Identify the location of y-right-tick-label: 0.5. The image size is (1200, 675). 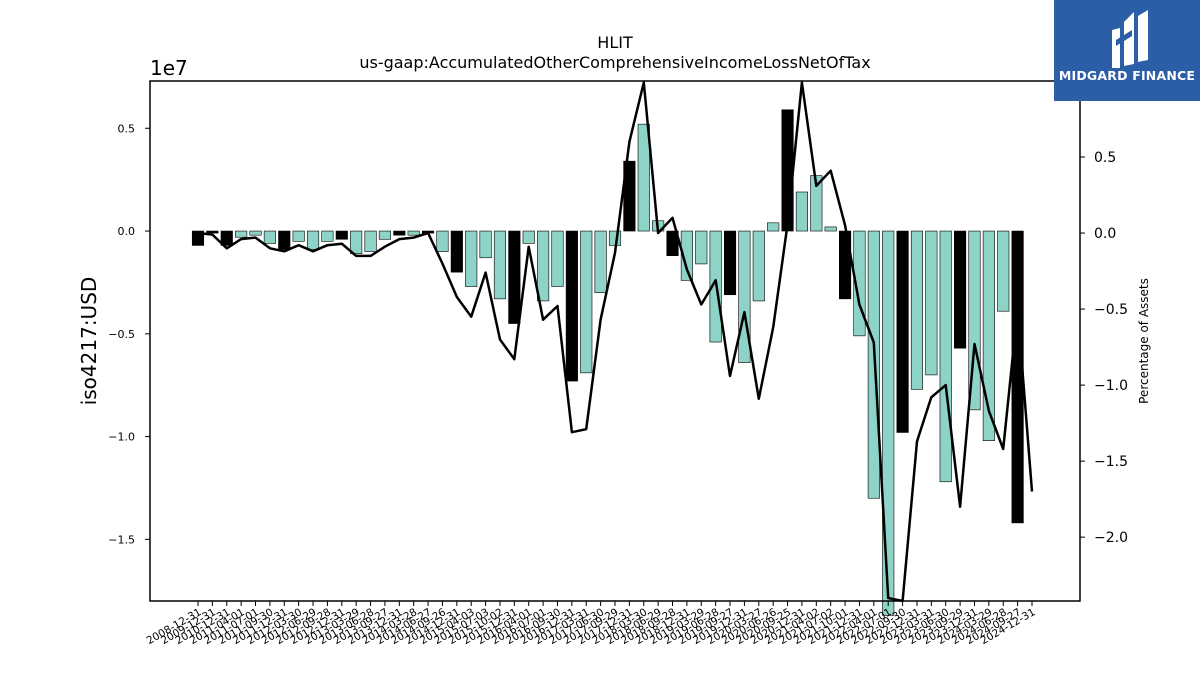
(1105, 158).